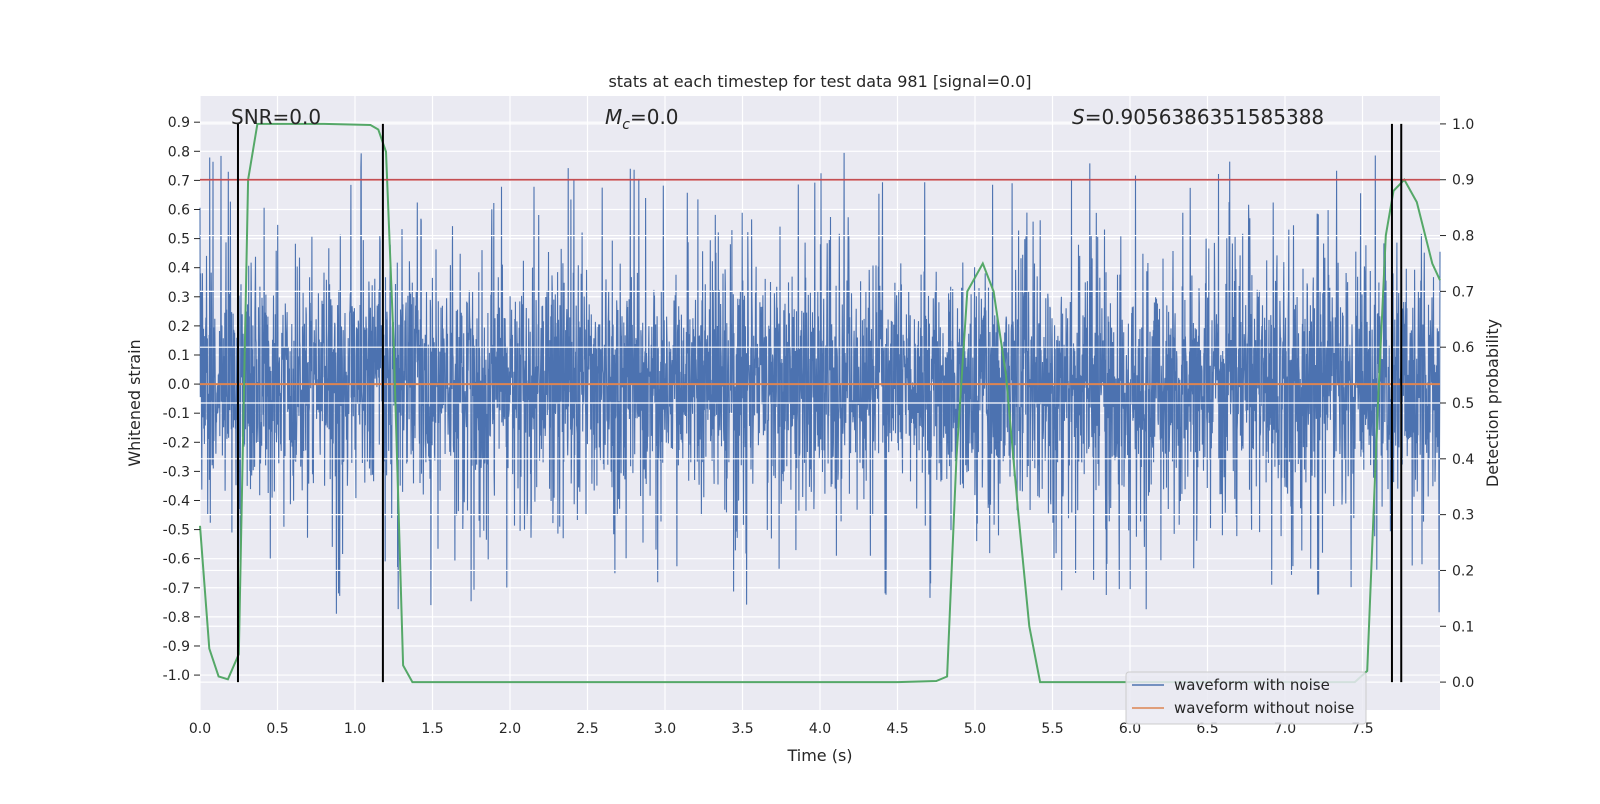  What do you see at coordinates (1204, 117) in the screenshot?
I see `s-value: =0.9056386351585388` at bounding box center [1204, 117].